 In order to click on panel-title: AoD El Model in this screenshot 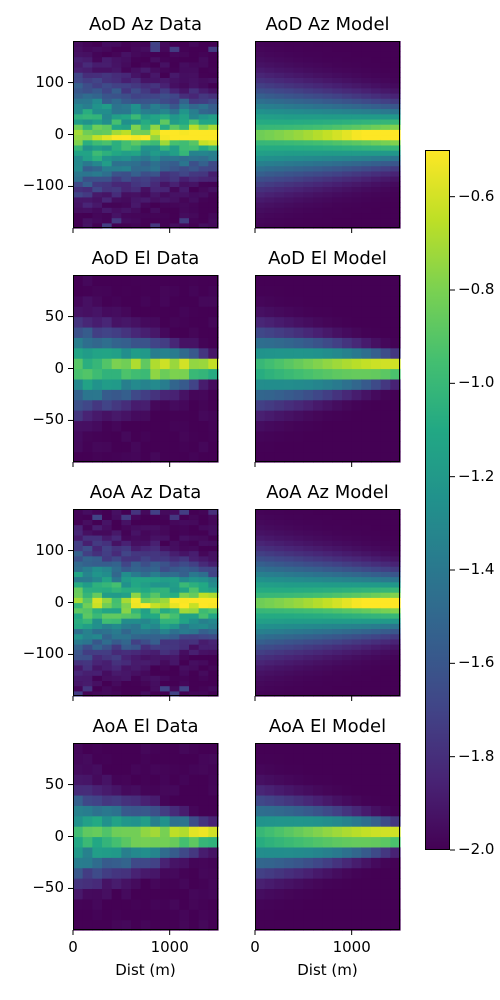, I will do `click(327, 258)`.